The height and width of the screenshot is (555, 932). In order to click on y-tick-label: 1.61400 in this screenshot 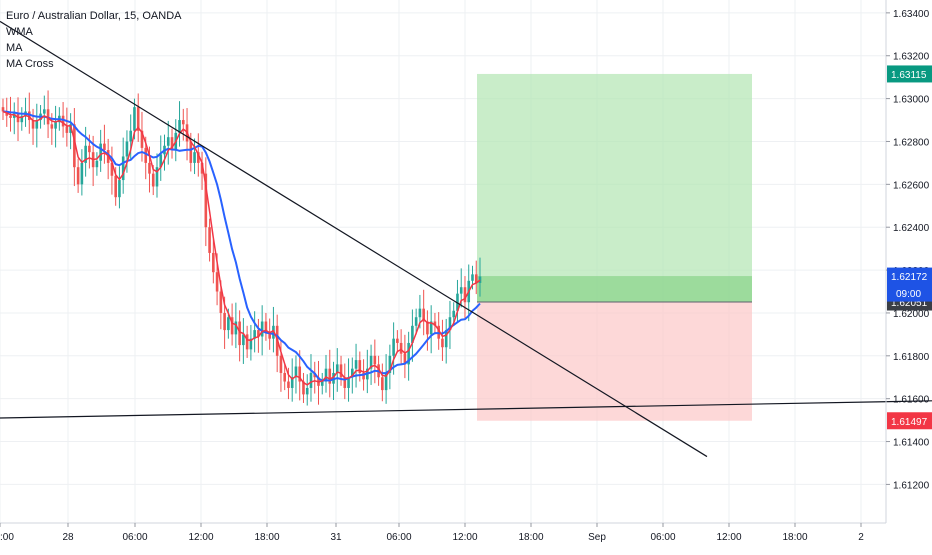, I will do `click(911, 443)`.